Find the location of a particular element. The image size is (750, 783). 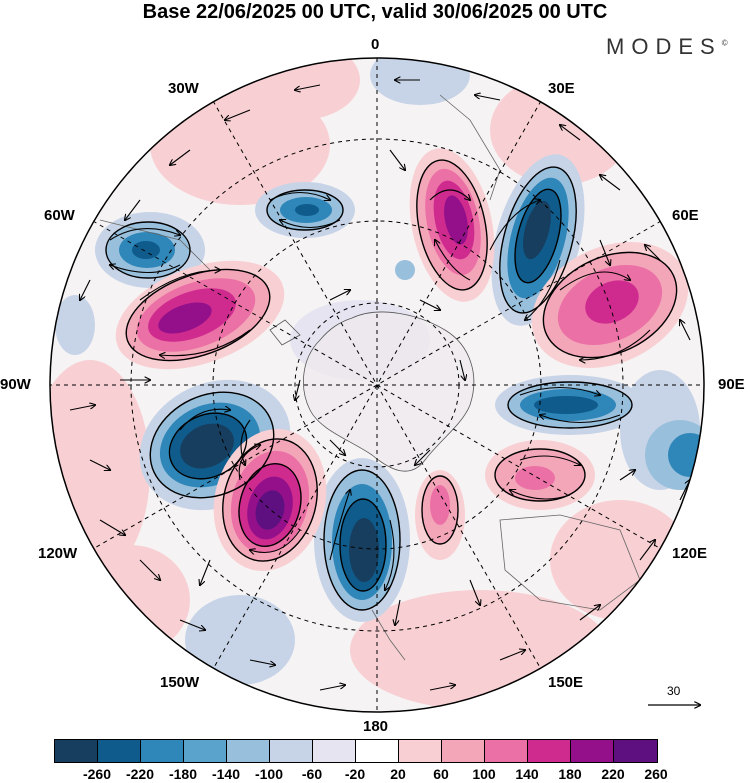

colorbar-tick-label: 220 is located at coordinates (613, 774).